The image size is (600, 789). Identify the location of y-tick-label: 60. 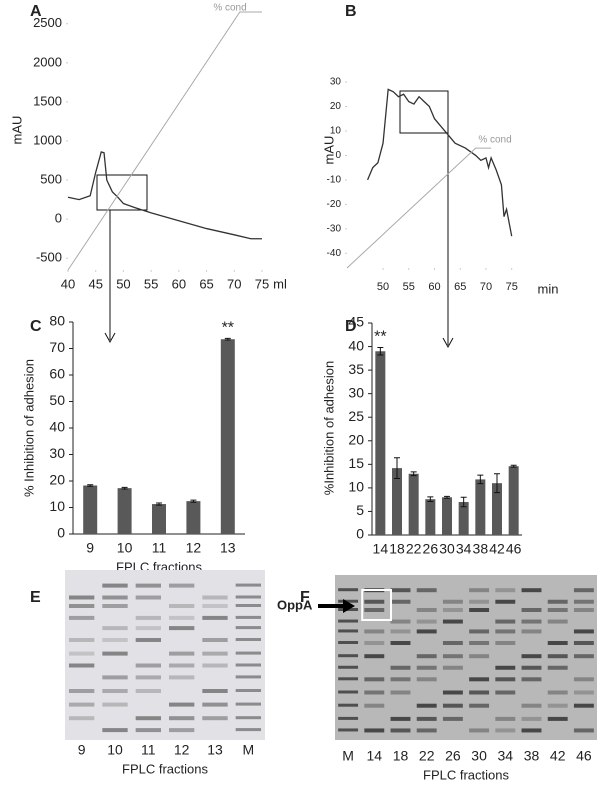
(57, 374).